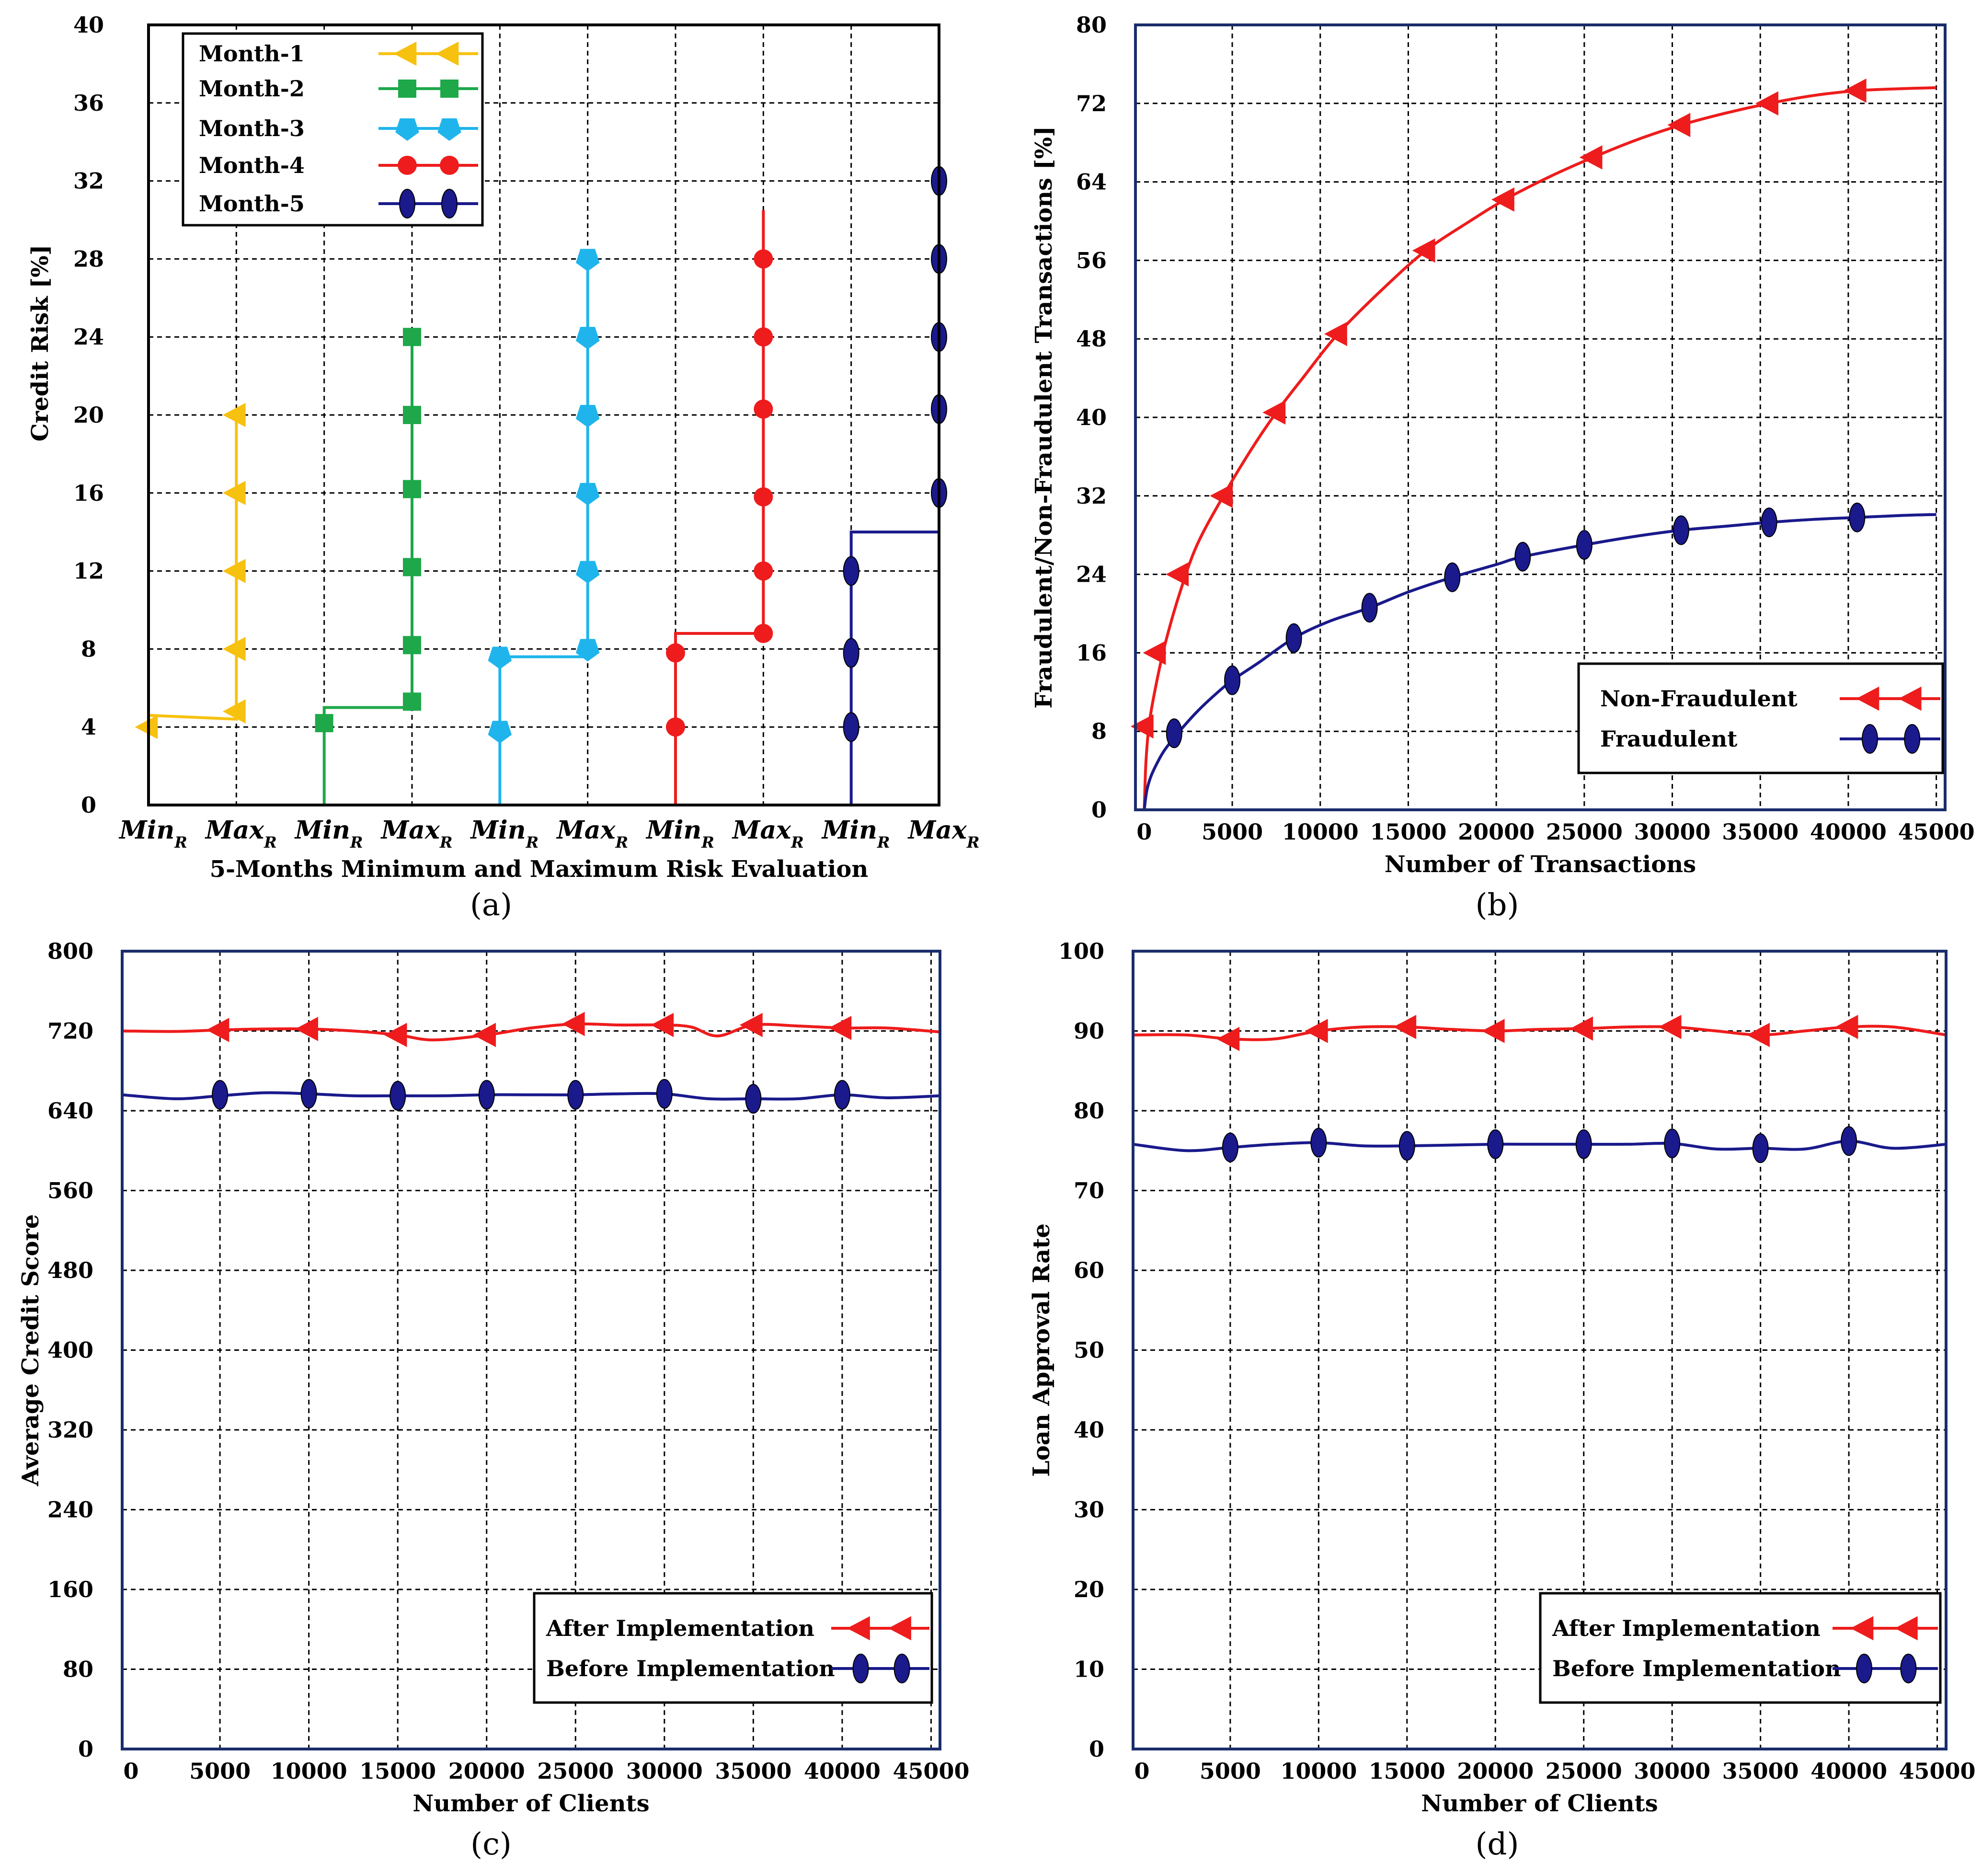  What do you see at coordinates (1864, 1668) in the screenshot?
I see `legend-marker-before-implementation` at bounding box center [1864, 1668].